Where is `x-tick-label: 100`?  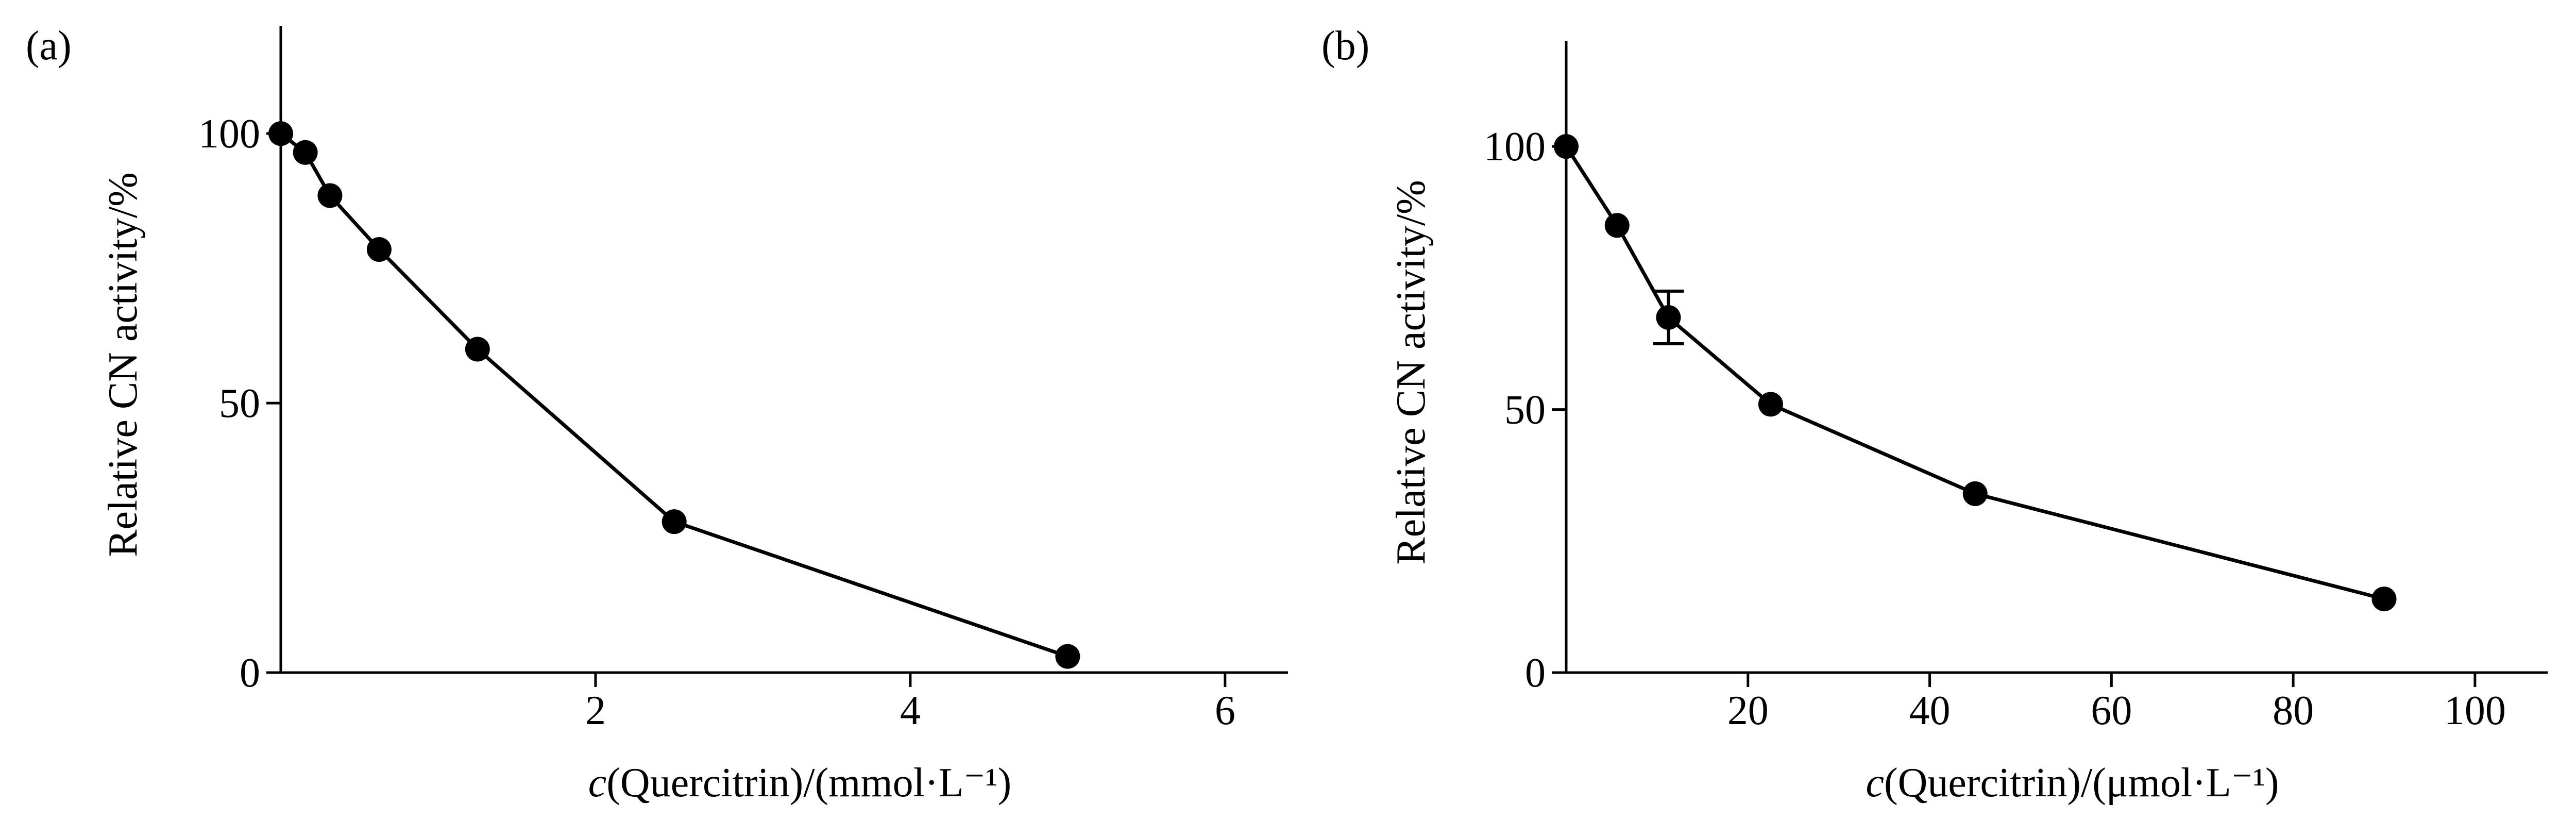
x-tick-label: 100 is located at coordinates (2475, 710).